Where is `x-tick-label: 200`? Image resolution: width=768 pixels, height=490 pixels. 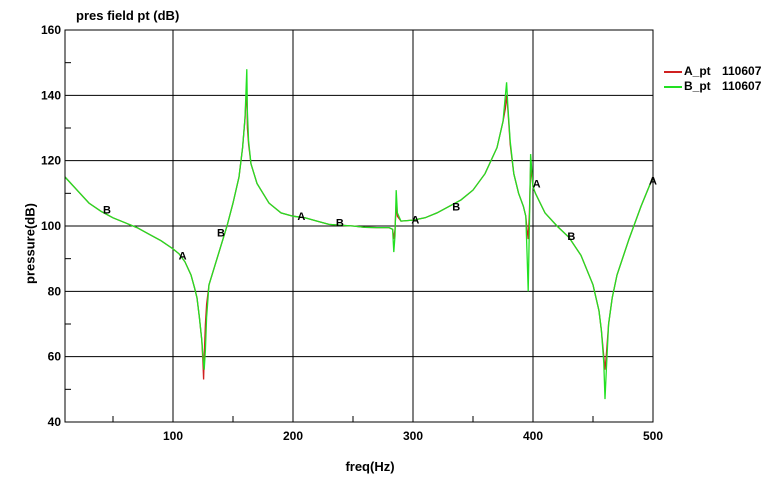 x-tick-label: 200 is located at coordinates (293, 436).